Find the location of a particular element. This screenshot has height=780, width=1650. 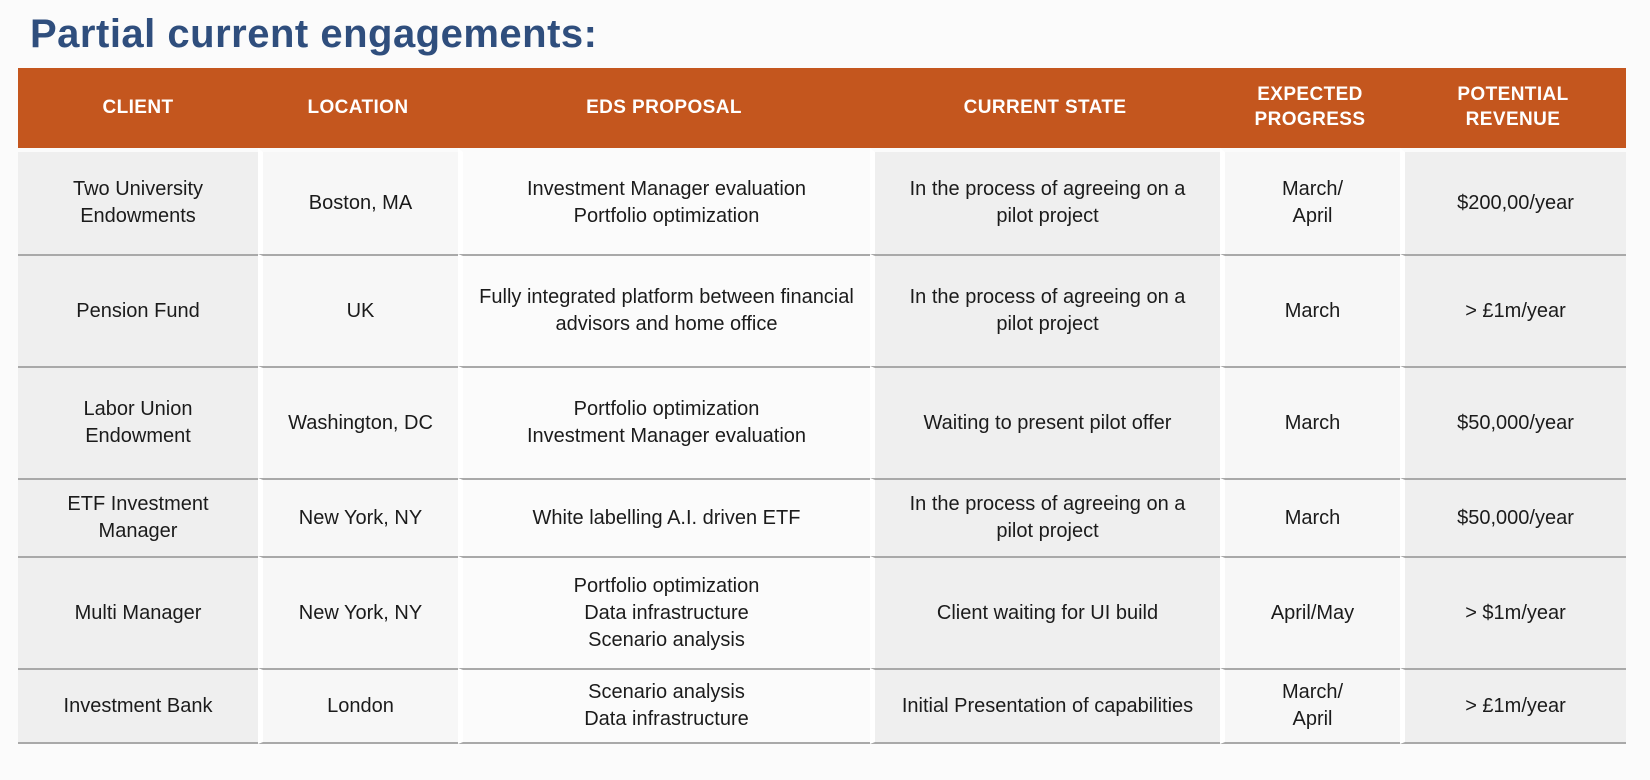

cell-state: Initial Presentation of capabilities is located at coordinates (1045, 706).